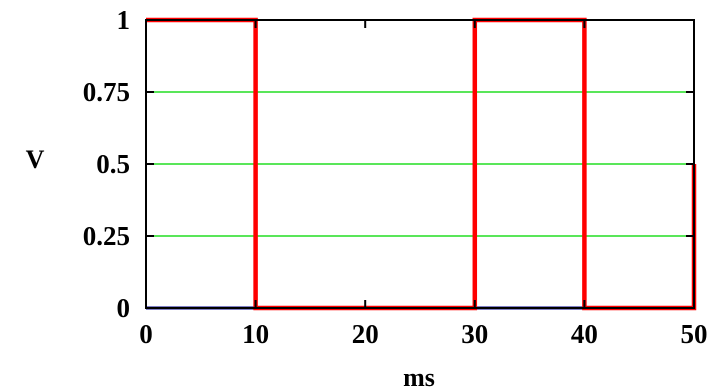  I want to click on x-axis-label: ms, so click(419, 377).